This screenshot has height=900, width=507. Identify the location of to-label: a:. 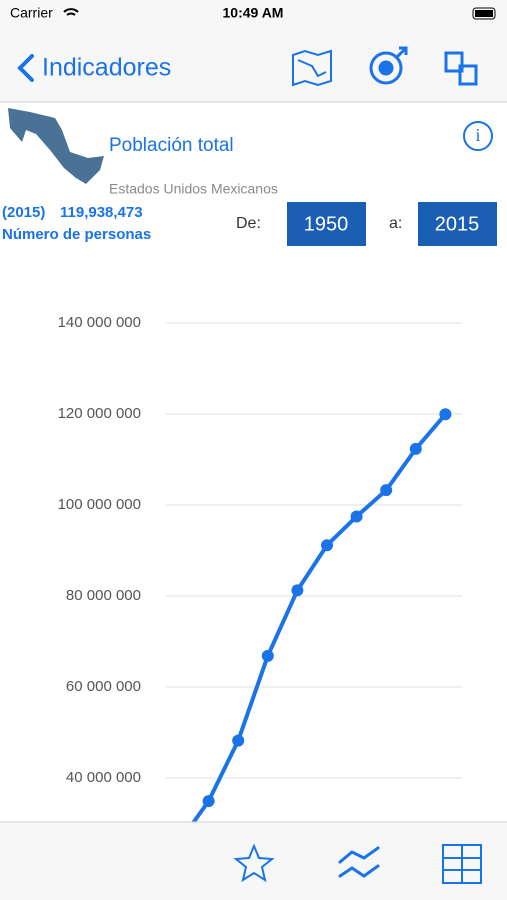
(395, 223).